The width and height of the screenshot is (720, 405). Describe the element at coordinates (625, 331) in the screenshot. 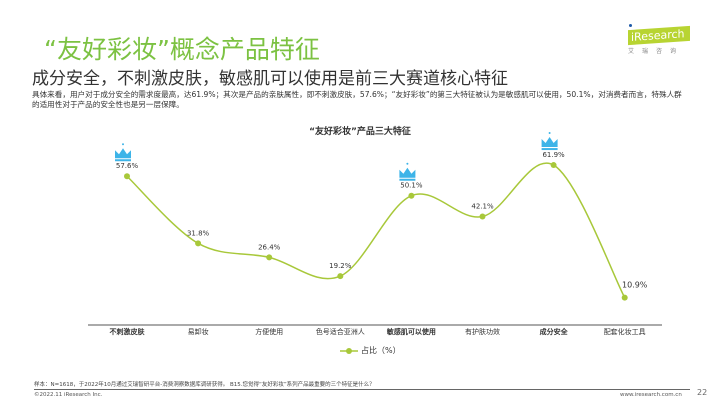

I see `category-label: 配套化妆工具` at that location.